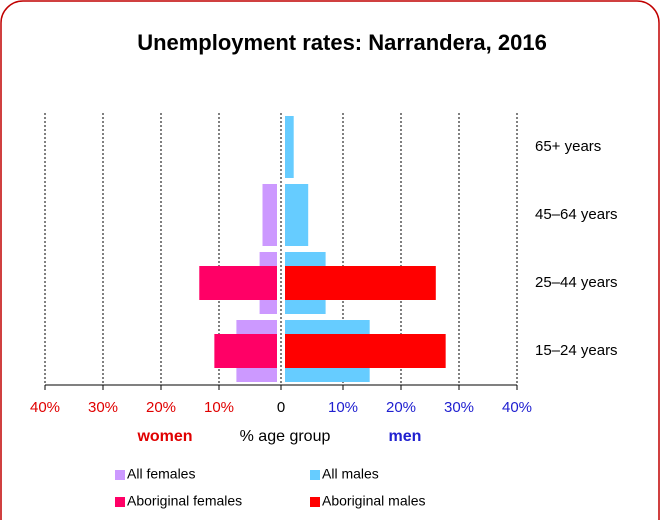 The height and width of the screenshot is (520, 660). What do you see at coordinates (281, 407) in the screenshot?
I see `x-tick-label: 0` at bounding box center [281, 407].